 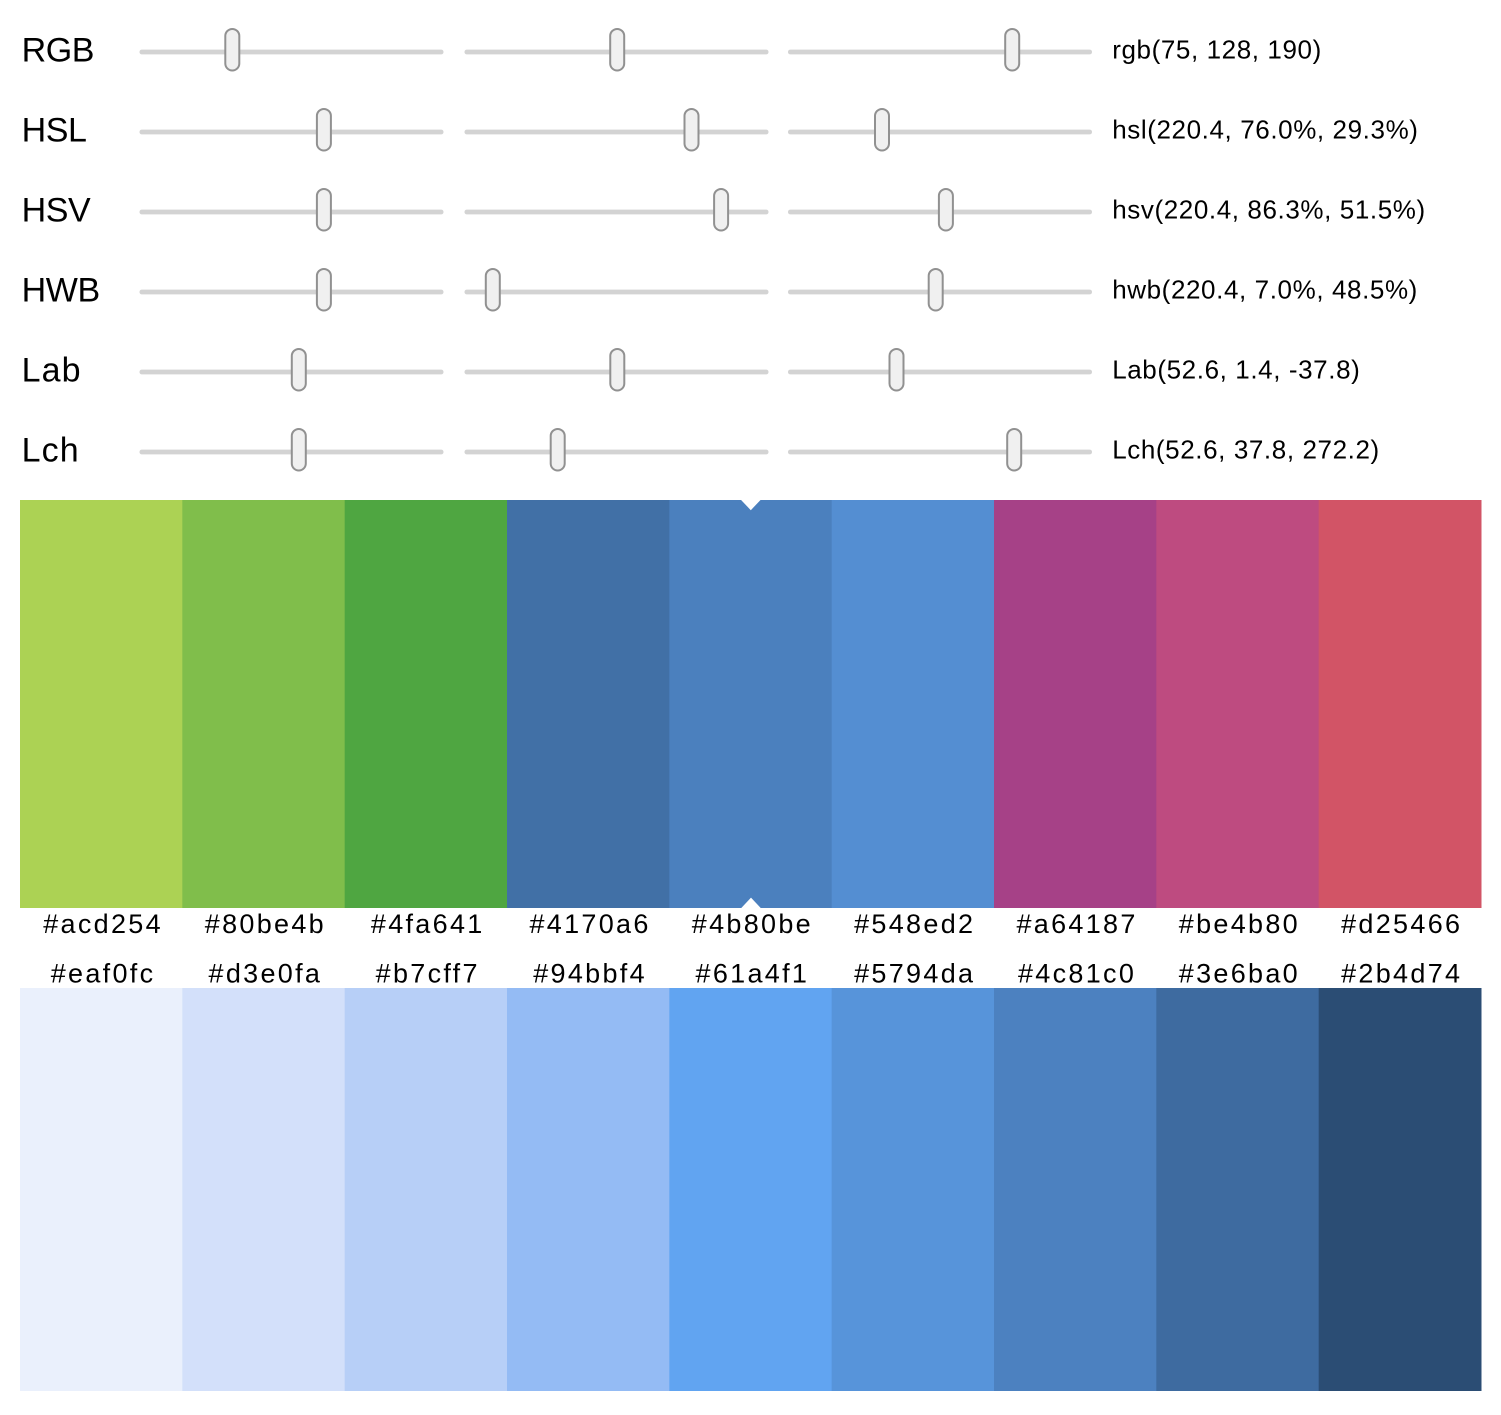 I want to click on svg-text: Lch(52.6, 37.8, 272.2), so click(x=1246, y=449).